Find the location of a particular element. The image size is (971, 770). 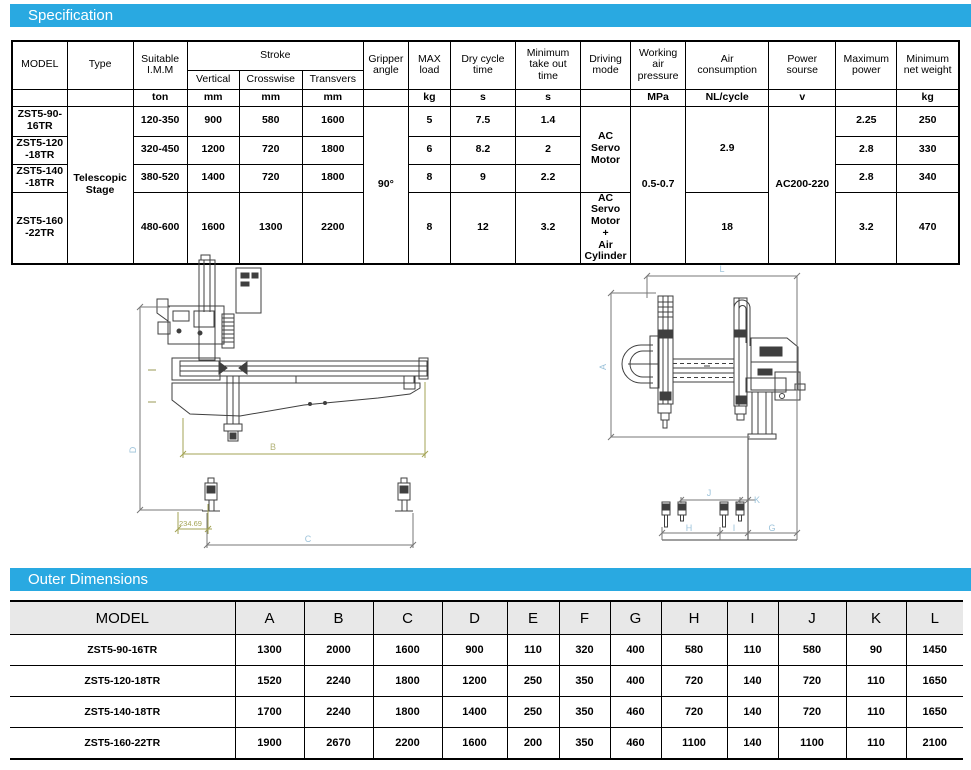

unit-driving is located at coordinates (606, 97).